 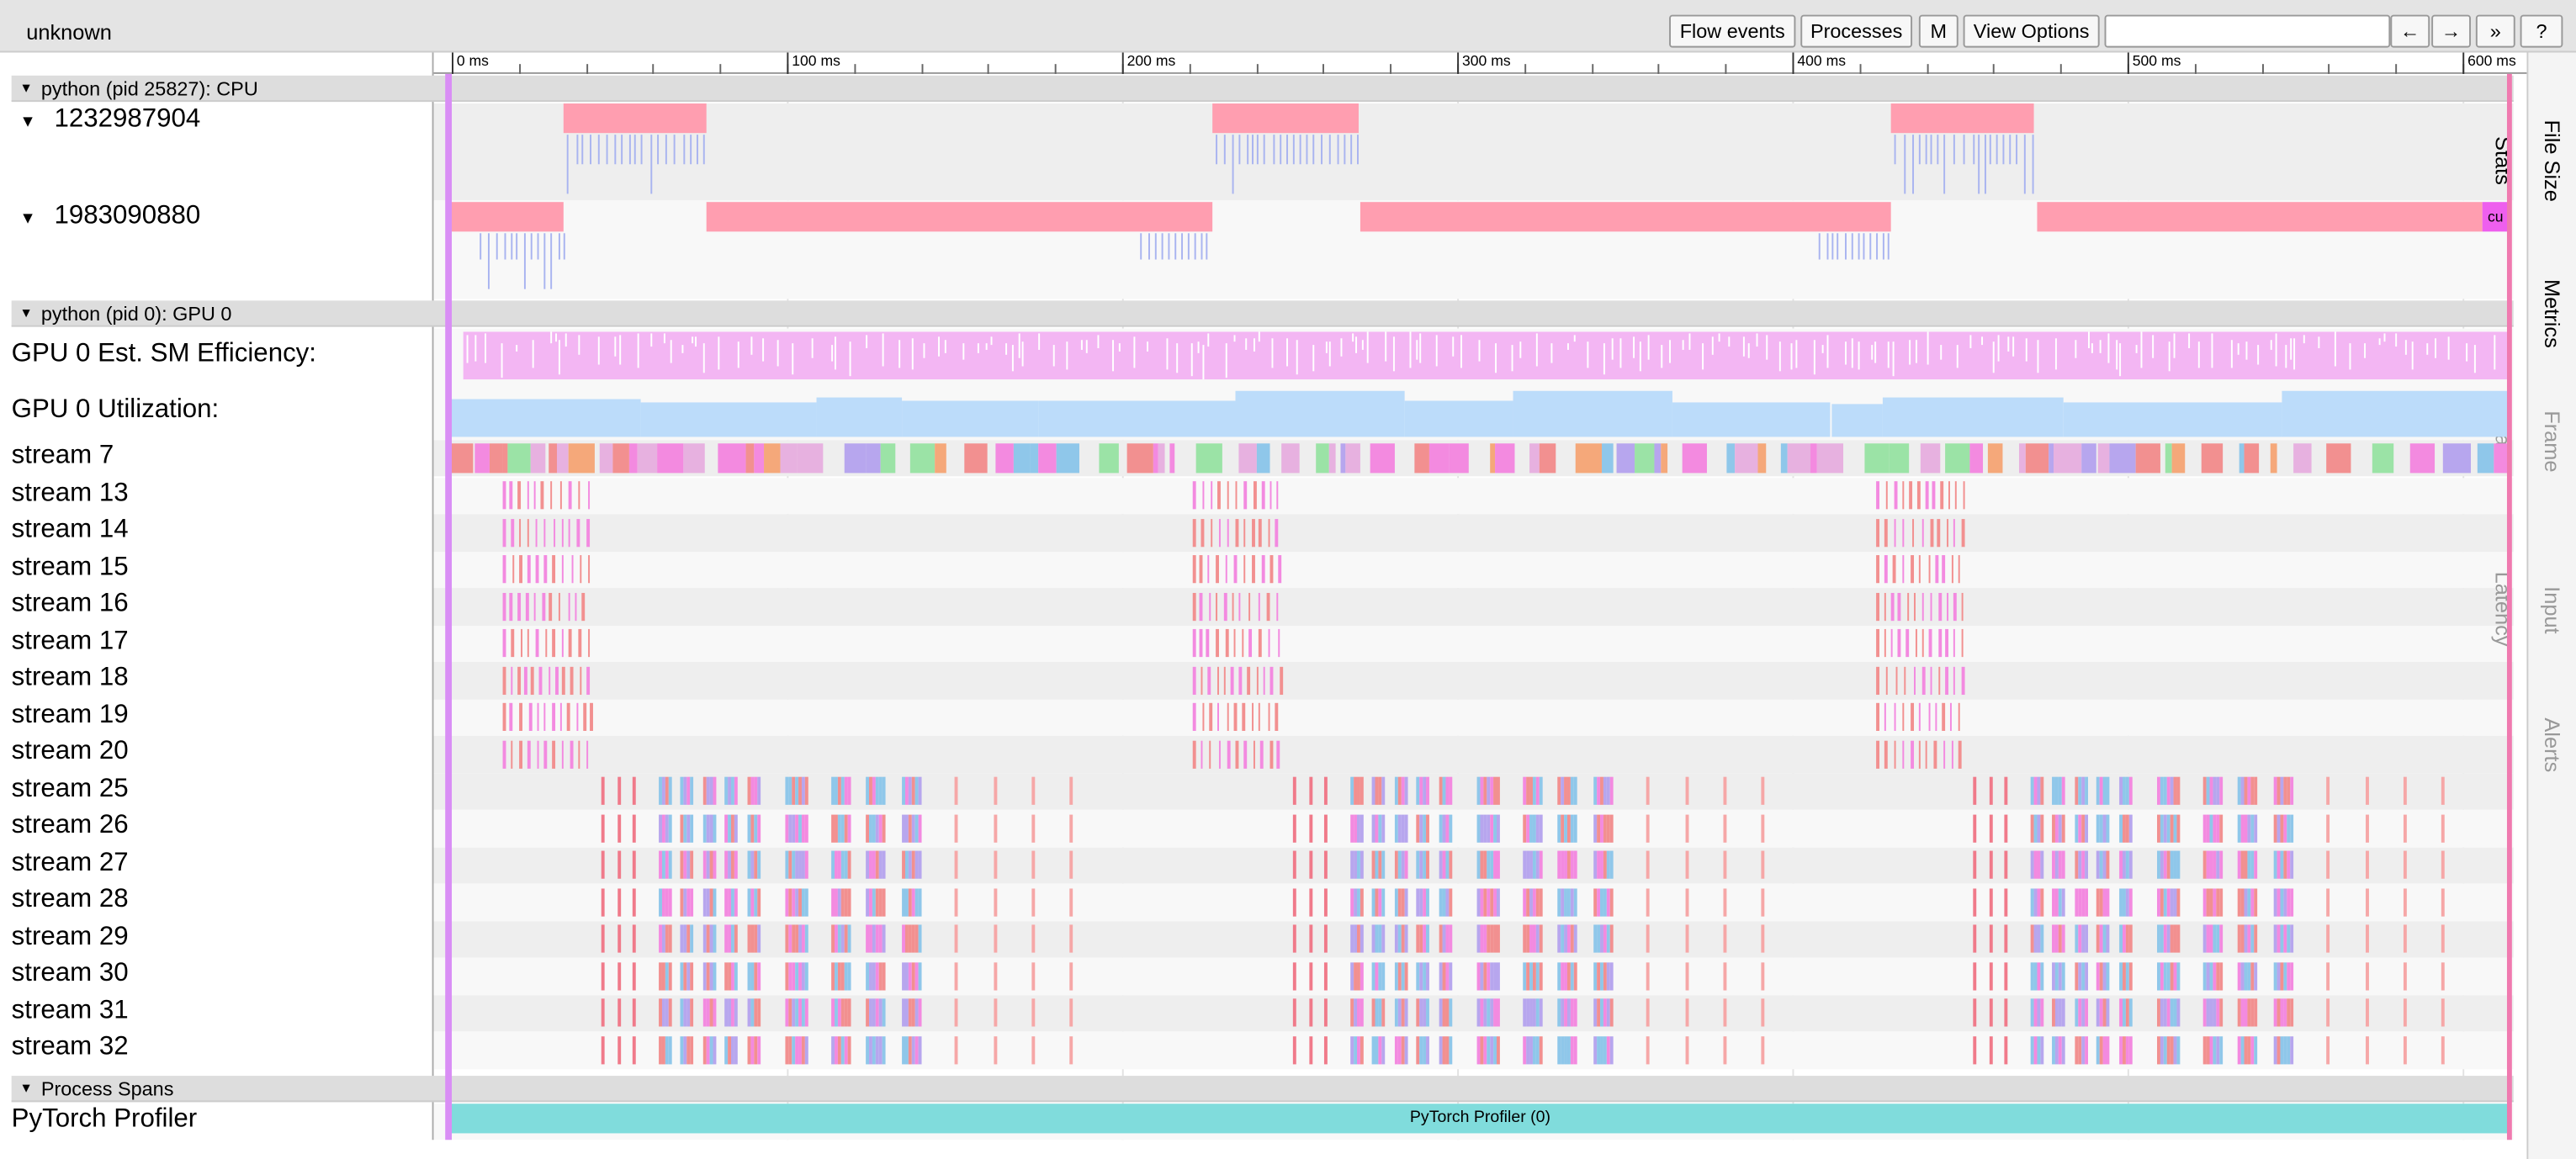 I want to click on side-tab: Metrics, so click(x=2553, y=312).